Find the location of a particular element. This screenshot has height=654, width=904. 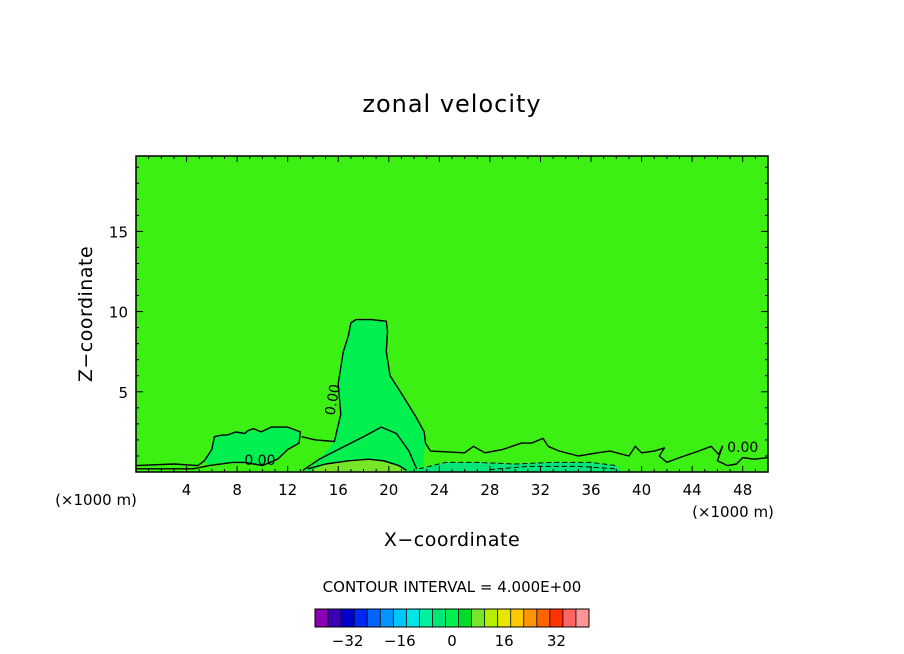

colorbar-tick-labels: −32 −16 0 16 32 is located at coordinates (449, 641).